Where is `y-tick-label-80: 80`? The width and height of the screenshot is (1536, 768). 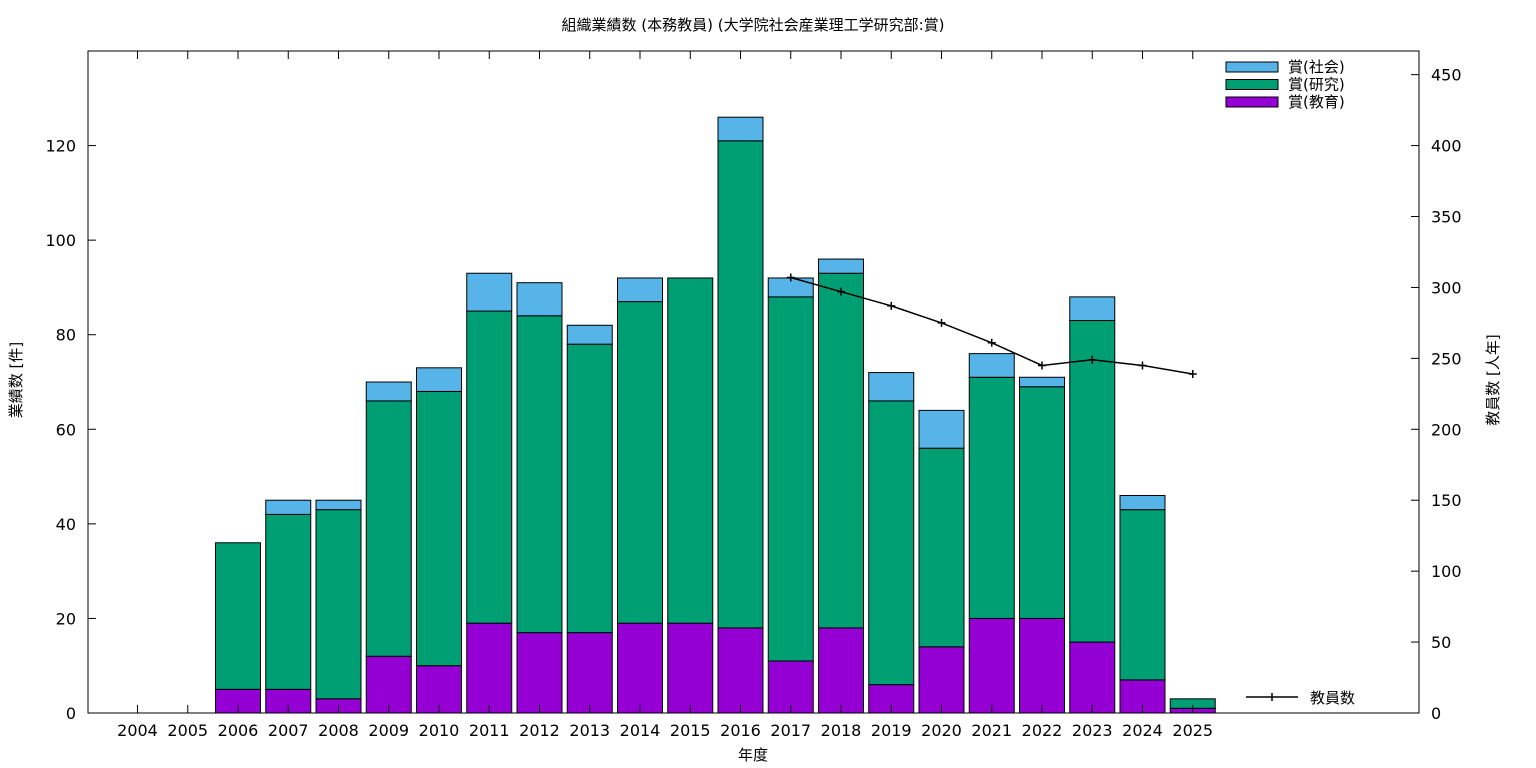 y-tick-label-80: 80 is located at coordinates (66, 335).